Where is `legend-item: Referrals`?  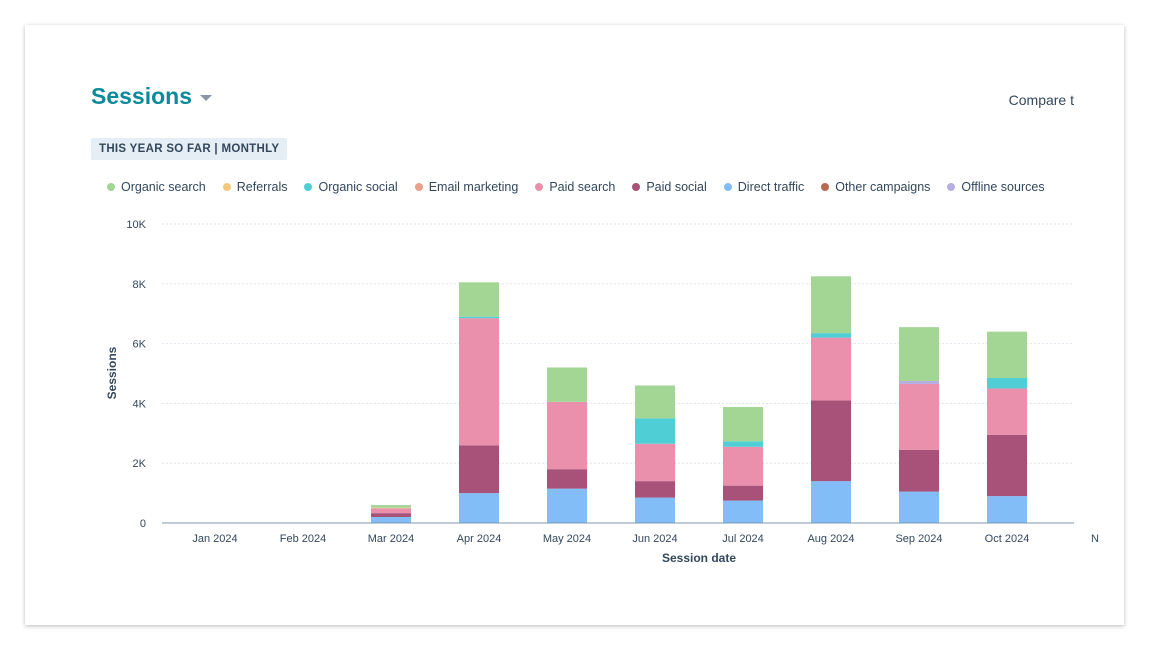
legend-item: Referrals is located at coordinates (255, 187).